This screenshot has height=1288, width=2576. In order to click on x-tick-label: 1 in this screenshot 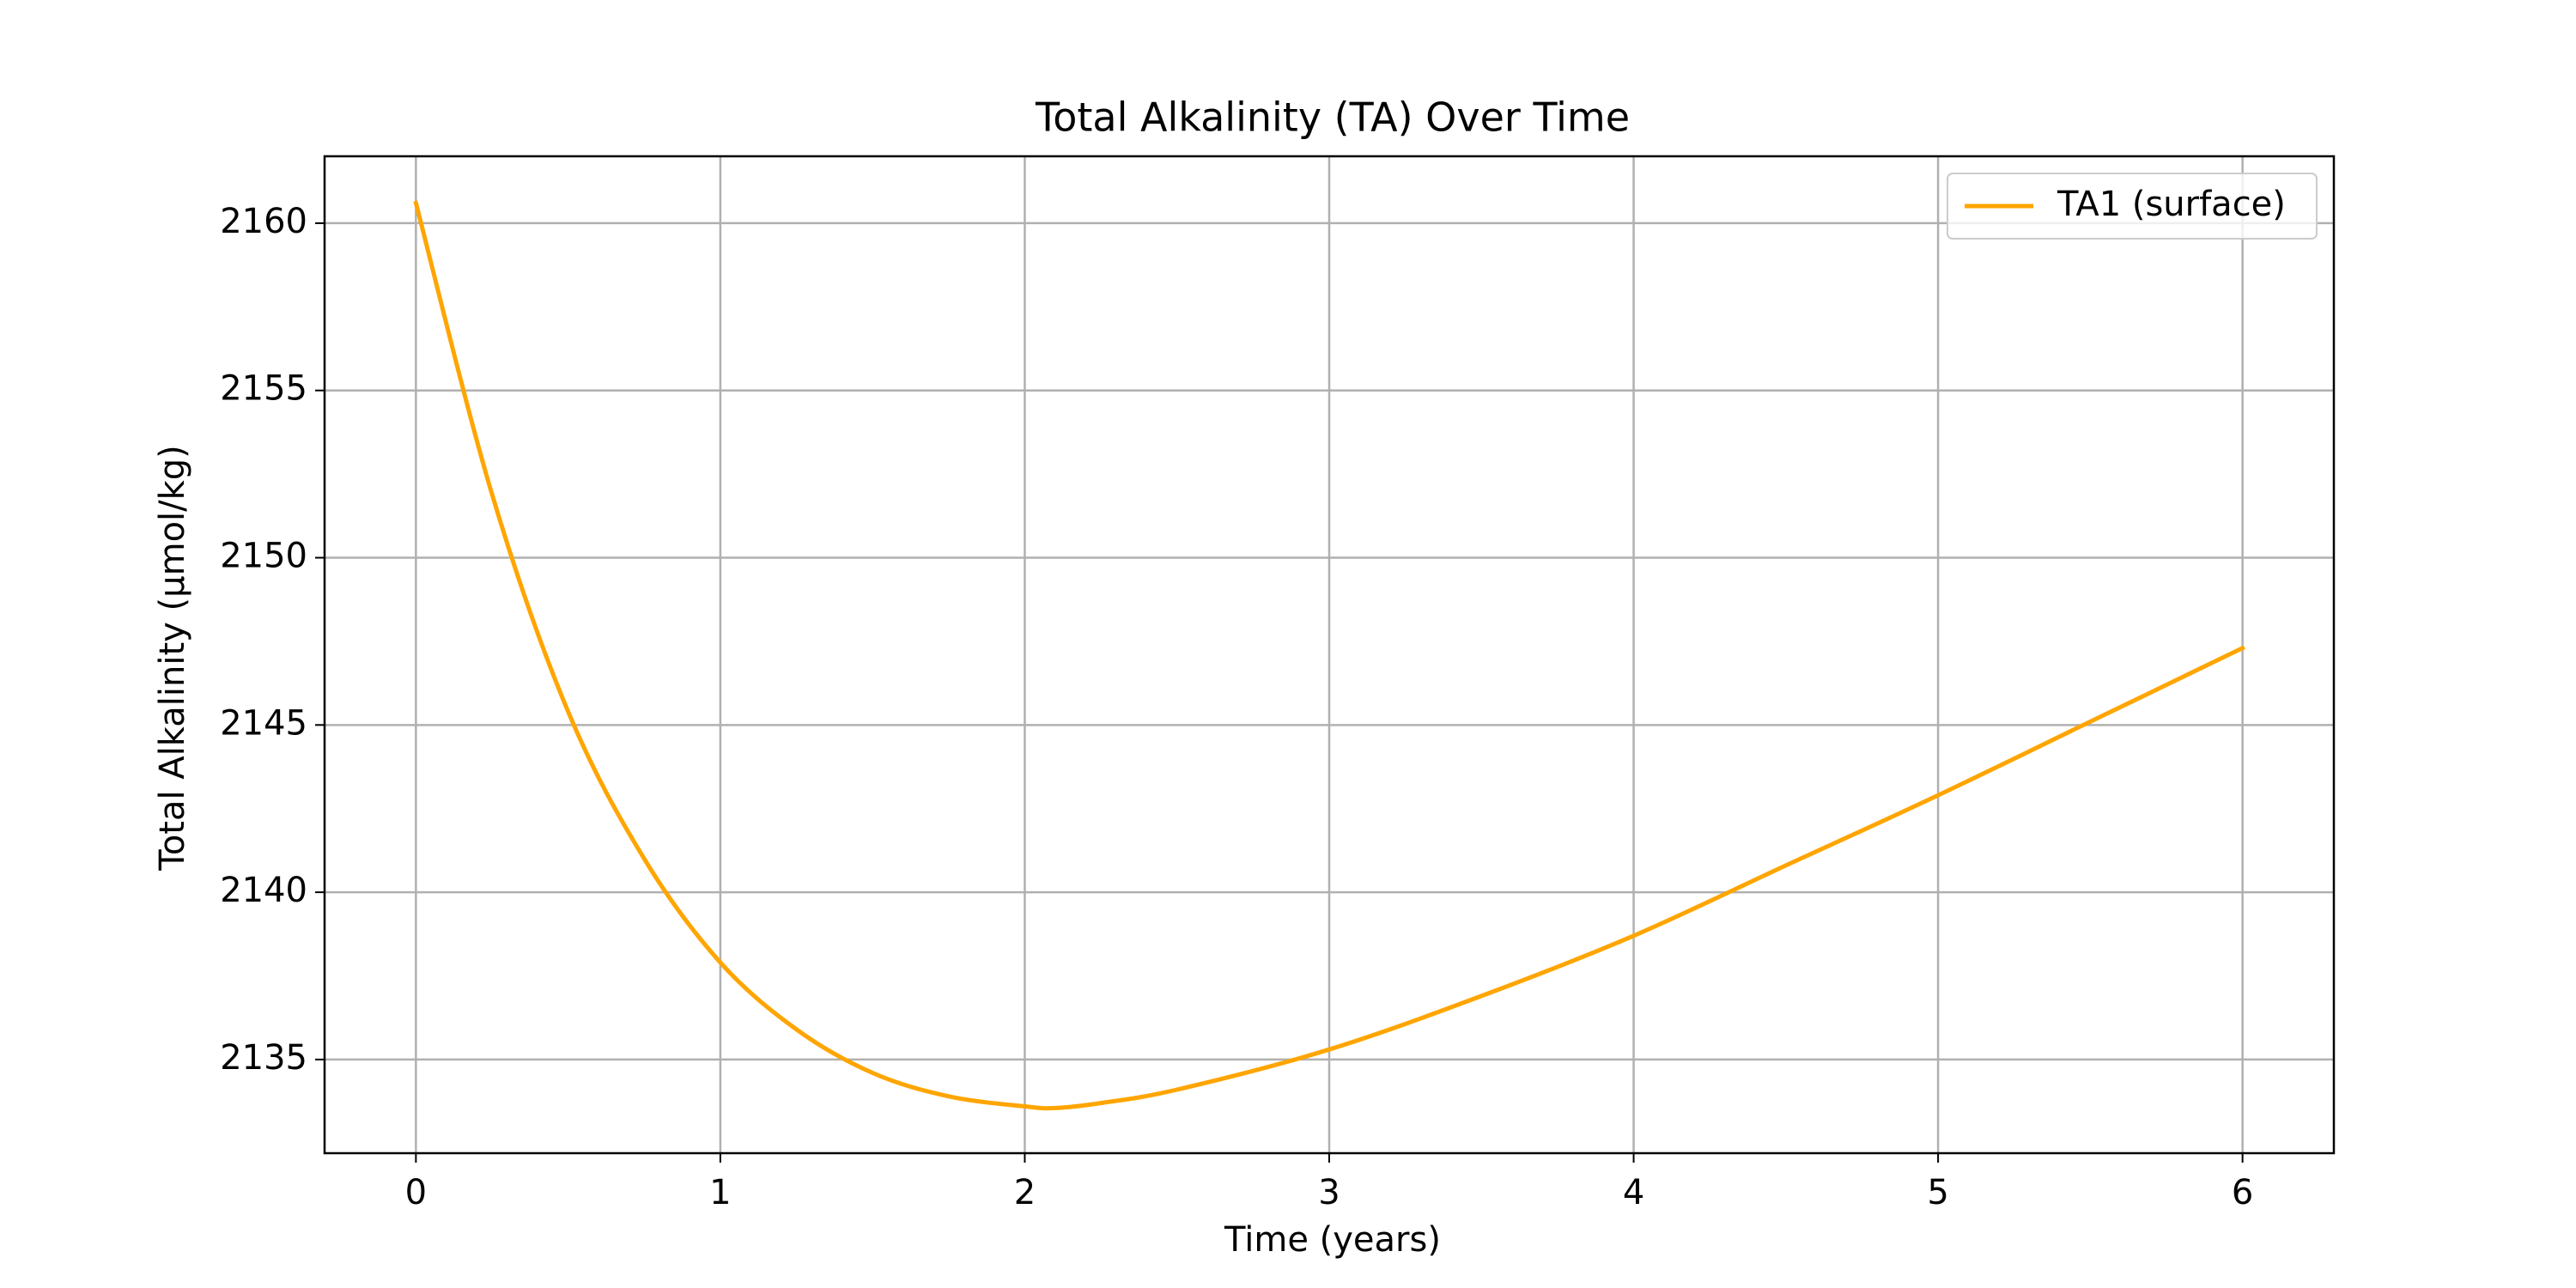, I will do `click(720, 1192)`.